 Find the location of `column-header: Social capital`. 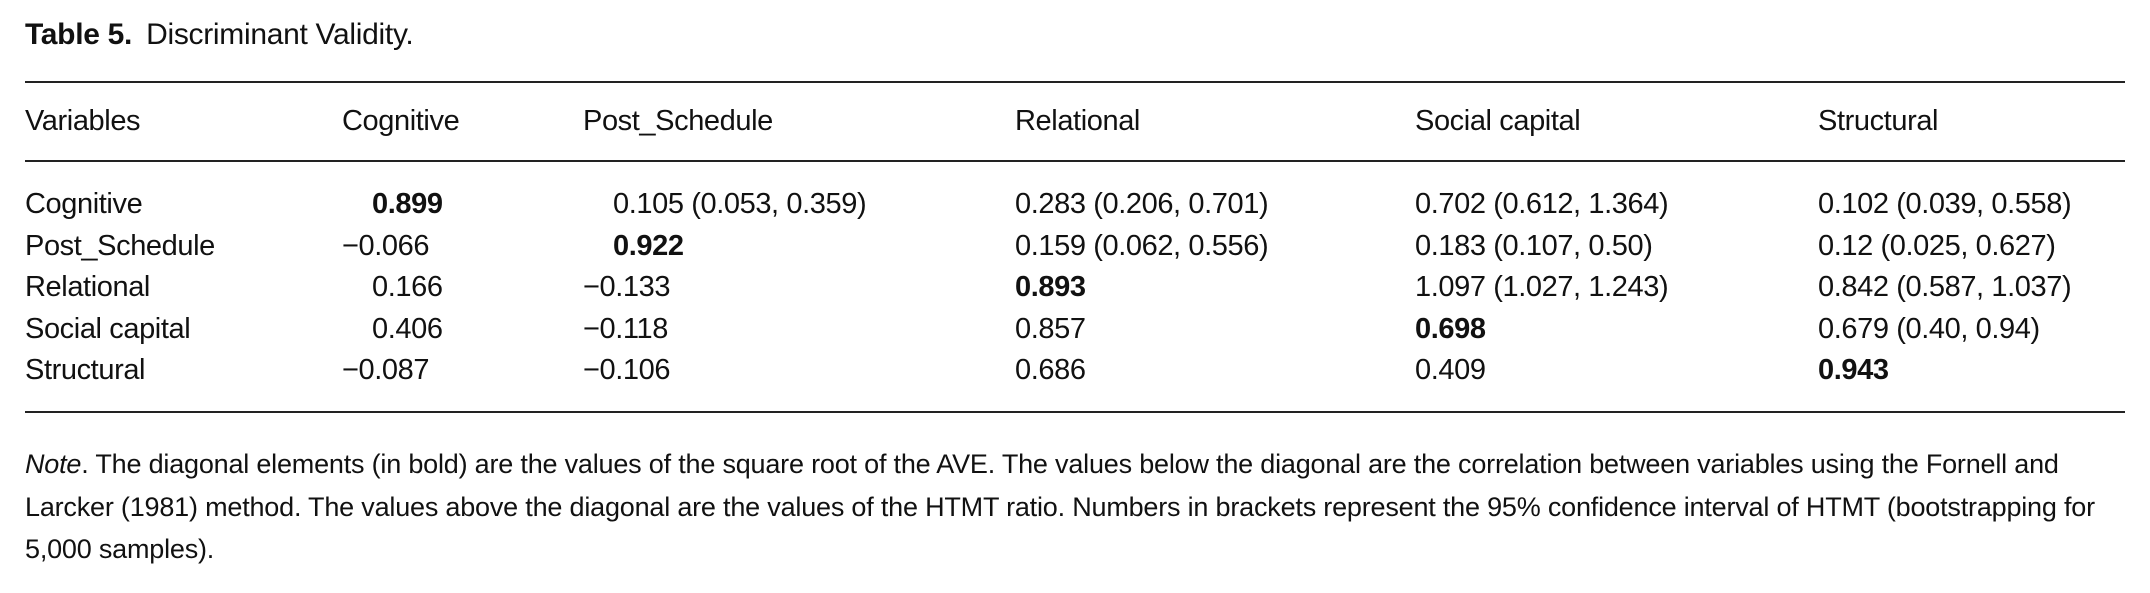

column-header: Social capital is located at coordinates (1498, 121).